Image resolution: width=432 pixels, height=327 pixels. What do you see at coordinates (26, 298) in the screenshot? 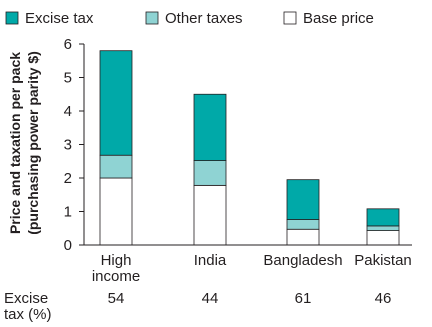
I see `excise-row-label: Excise` at bounding box center [26, 298].